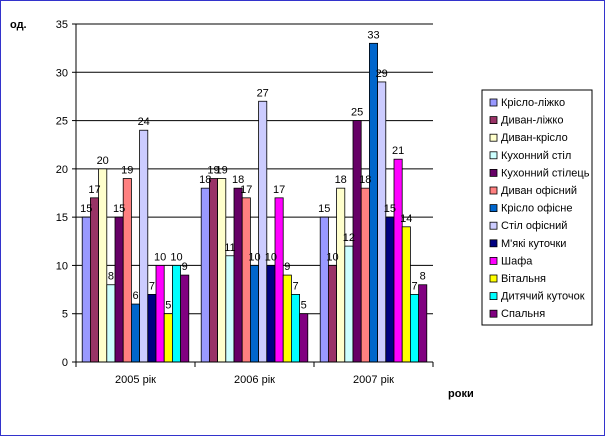 The height and width of the screenshot is (436, 605). What do you see at coordinates (533, 103) in the screenshot?
I see `legend-entry: Крісло-ліжко` at bounding box center [533, 103].